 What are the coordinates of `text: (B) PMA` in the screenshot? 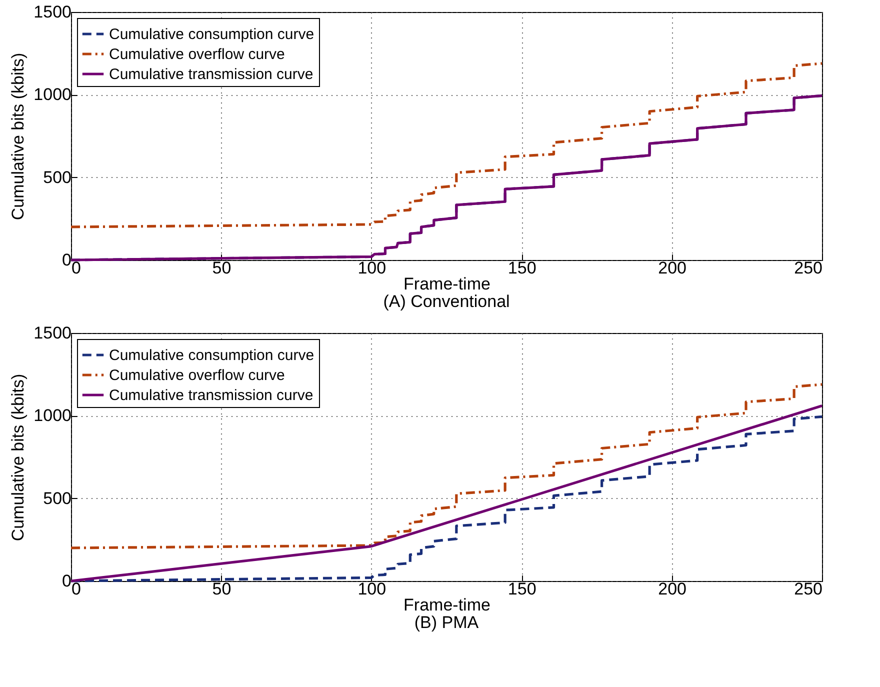 It's located at (447, 622).